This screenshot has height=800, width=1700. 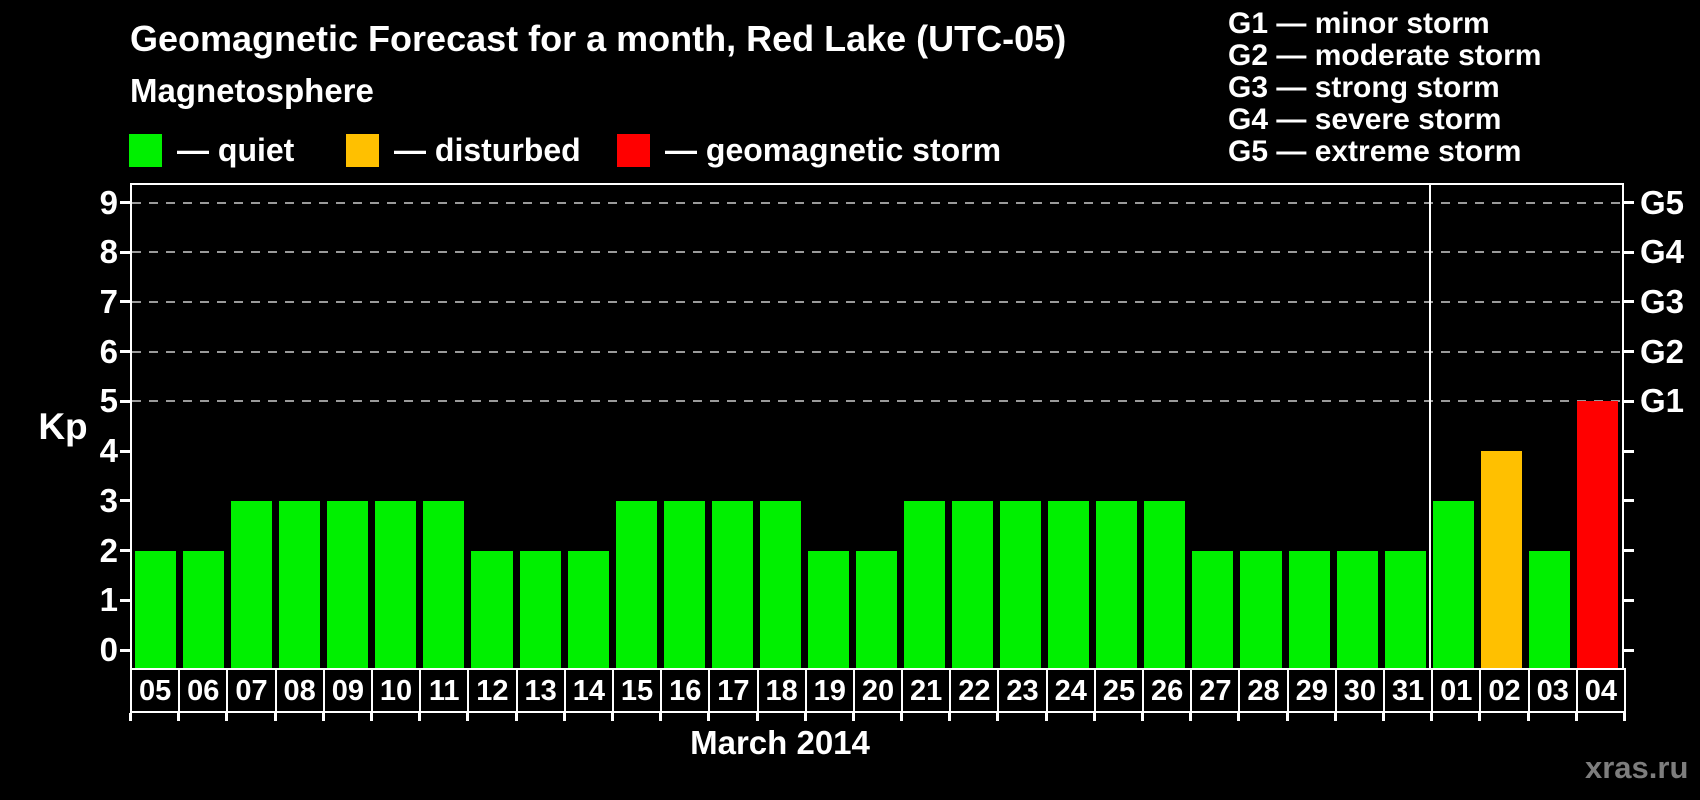 I want to click on day-label-03: 03, so click(x=1552, y=690).